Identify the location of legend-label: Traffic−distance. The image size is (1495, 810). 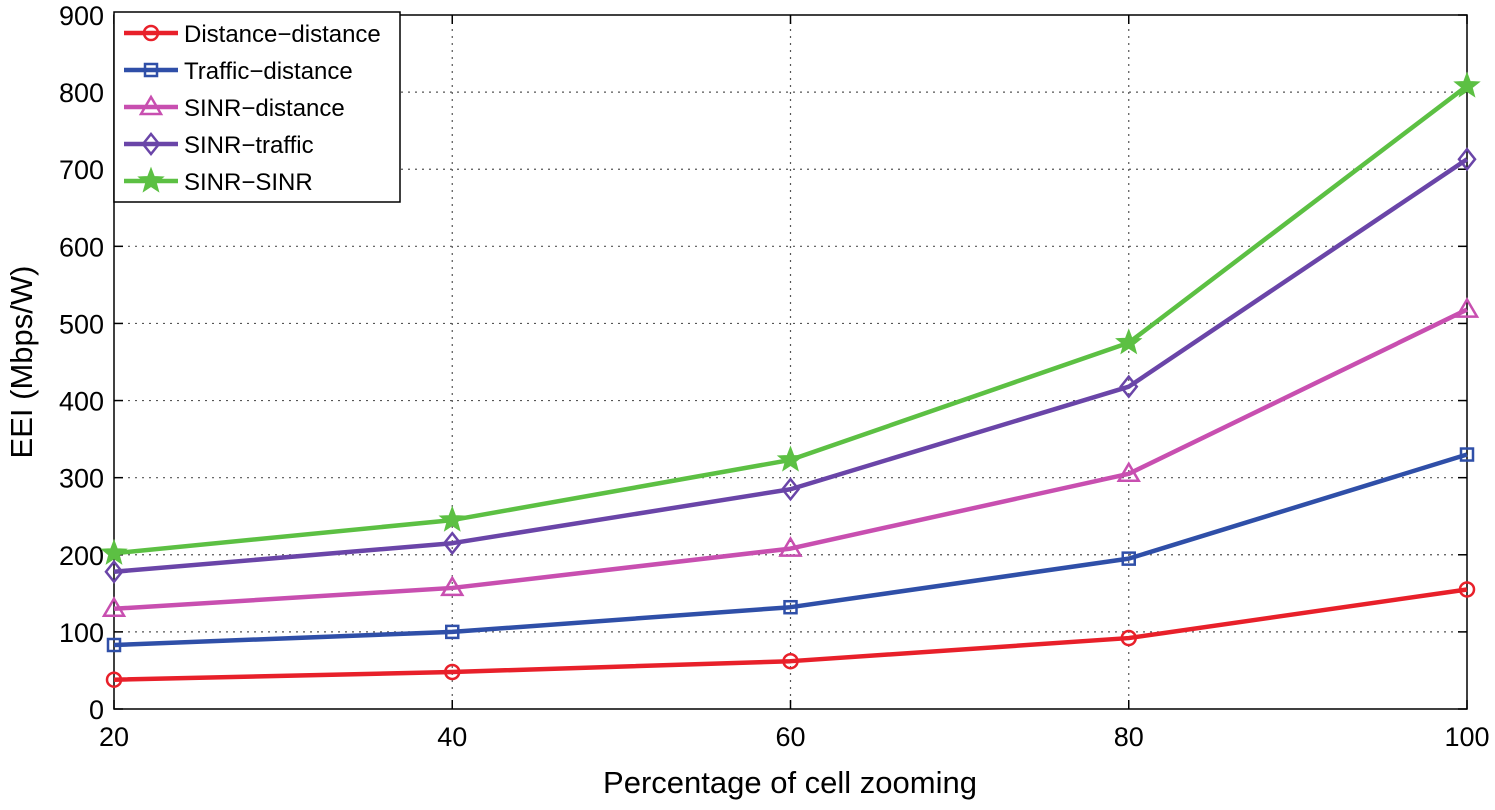
(268, 71).